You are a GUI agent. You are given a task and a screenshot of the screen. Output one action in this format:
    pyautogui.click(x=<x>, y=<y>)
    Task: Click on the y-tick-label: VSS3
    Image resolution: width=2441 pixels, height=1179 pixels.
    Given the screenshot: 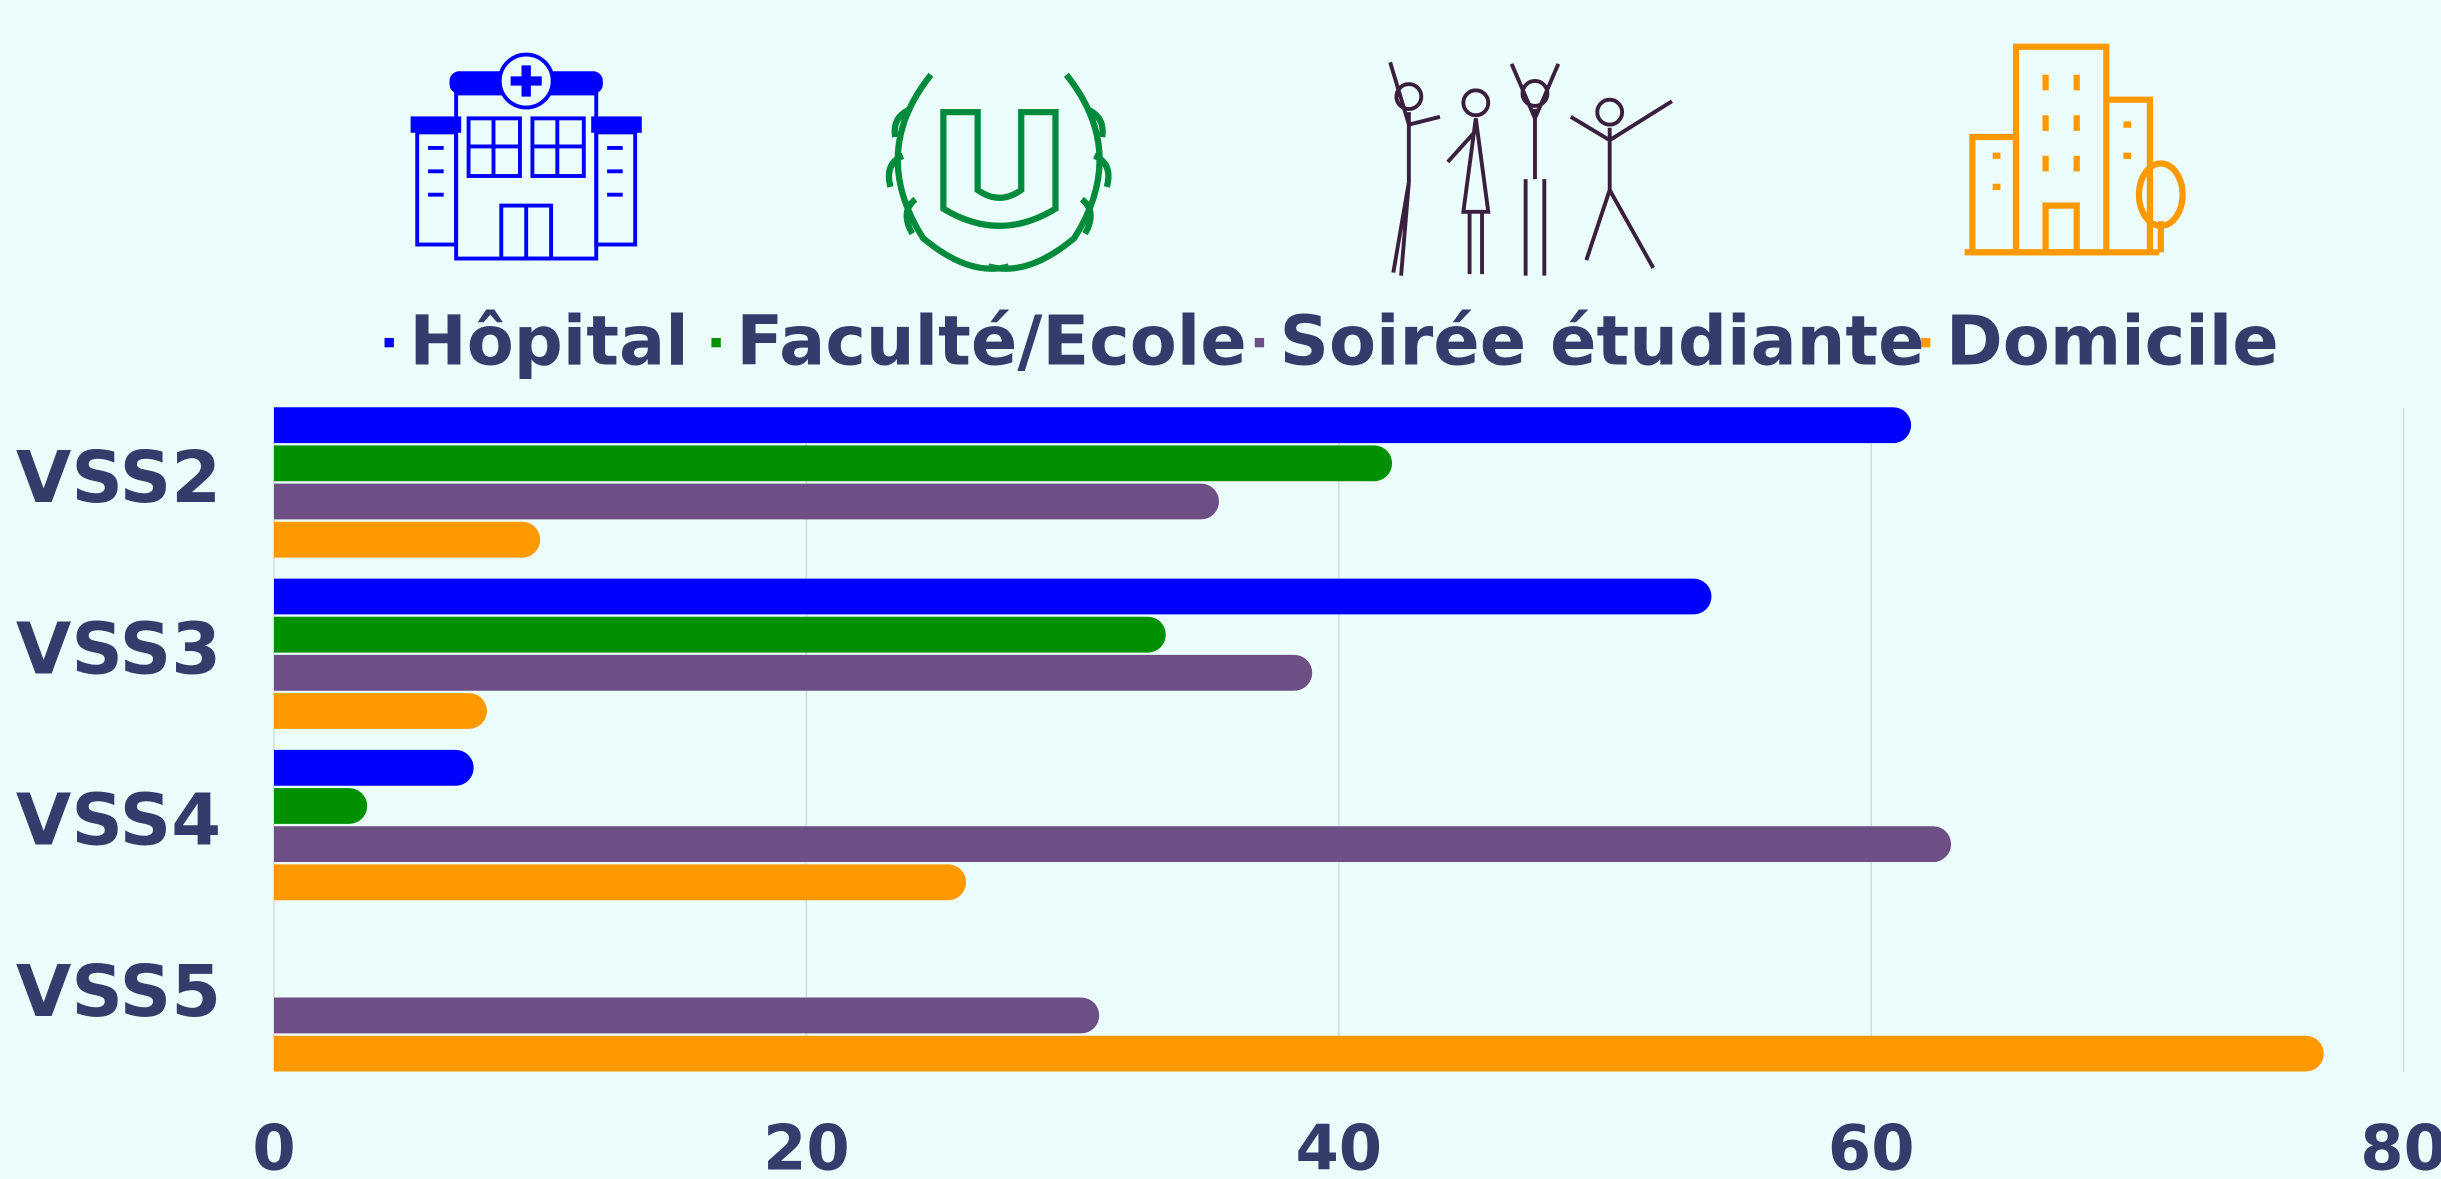 What is the action you would take?
    pyautogui.click(x=118, y=648)
    